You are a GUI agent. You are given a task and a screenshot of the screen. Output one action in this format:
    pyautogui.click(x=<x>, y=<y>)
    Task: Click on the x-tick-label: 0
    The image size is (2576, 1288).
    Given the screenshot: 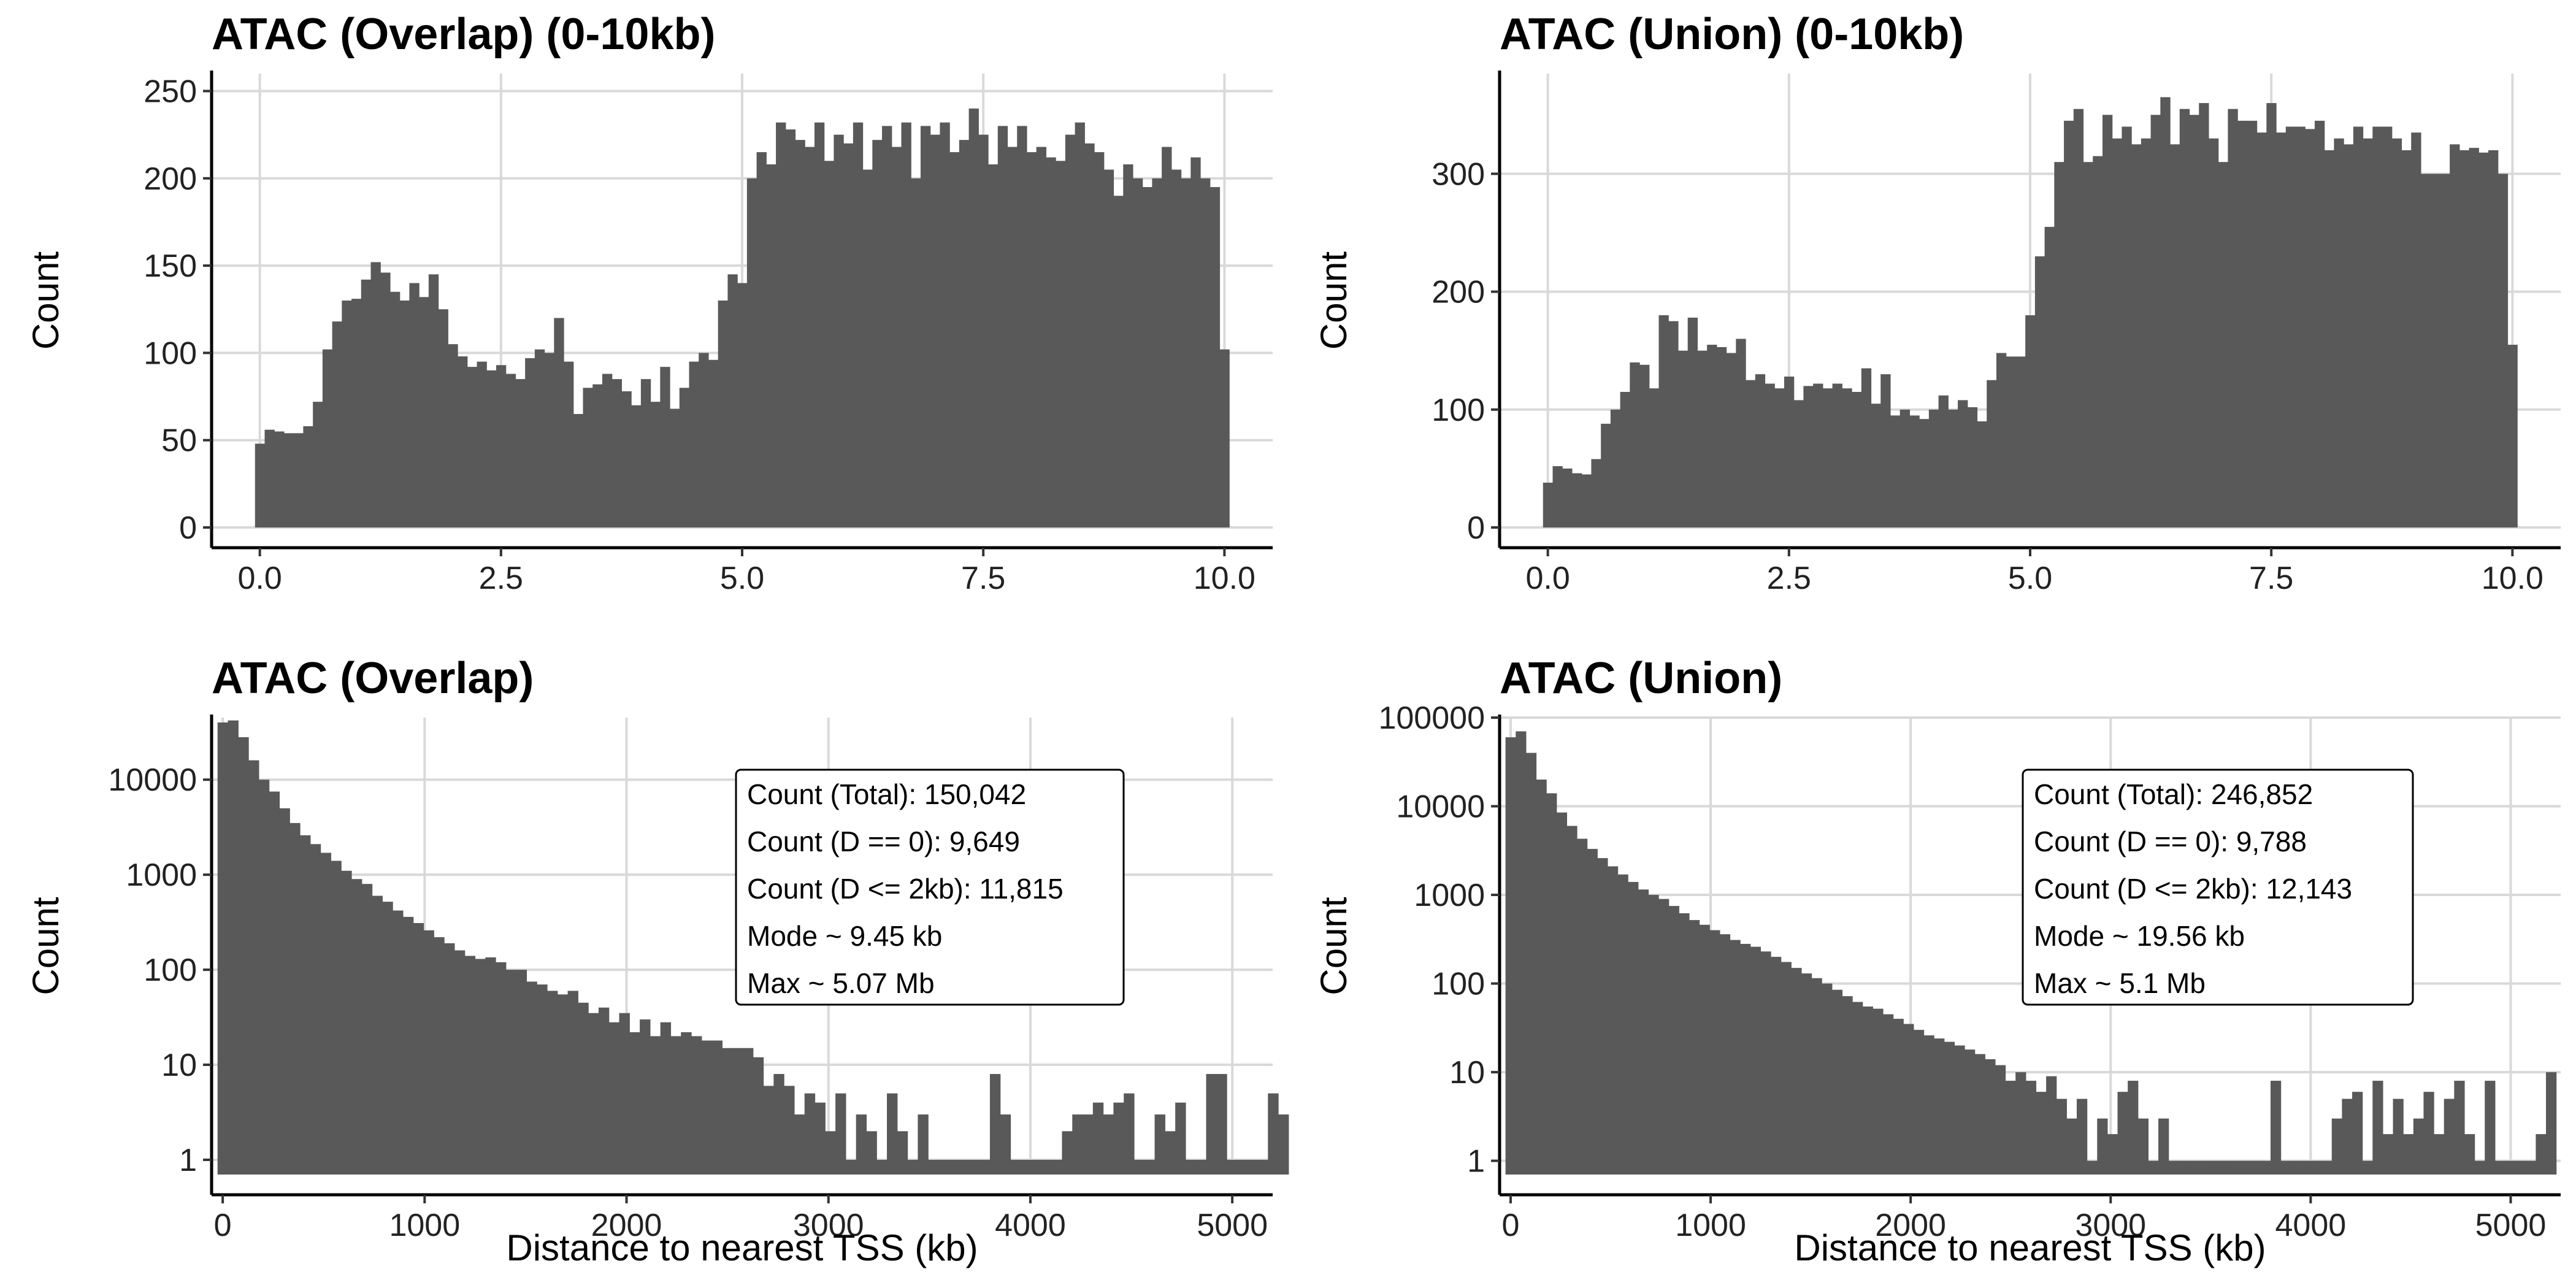 What is the action you would take?
    pyautogui.click(x=1510, y=1225)
    